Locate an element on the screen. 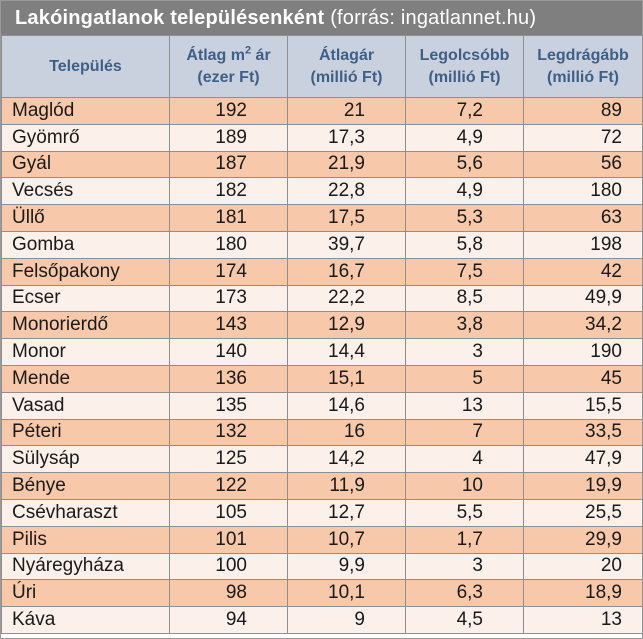  table-row: Monor 140 14,4 3 190 is located at coordinates (322, 352).